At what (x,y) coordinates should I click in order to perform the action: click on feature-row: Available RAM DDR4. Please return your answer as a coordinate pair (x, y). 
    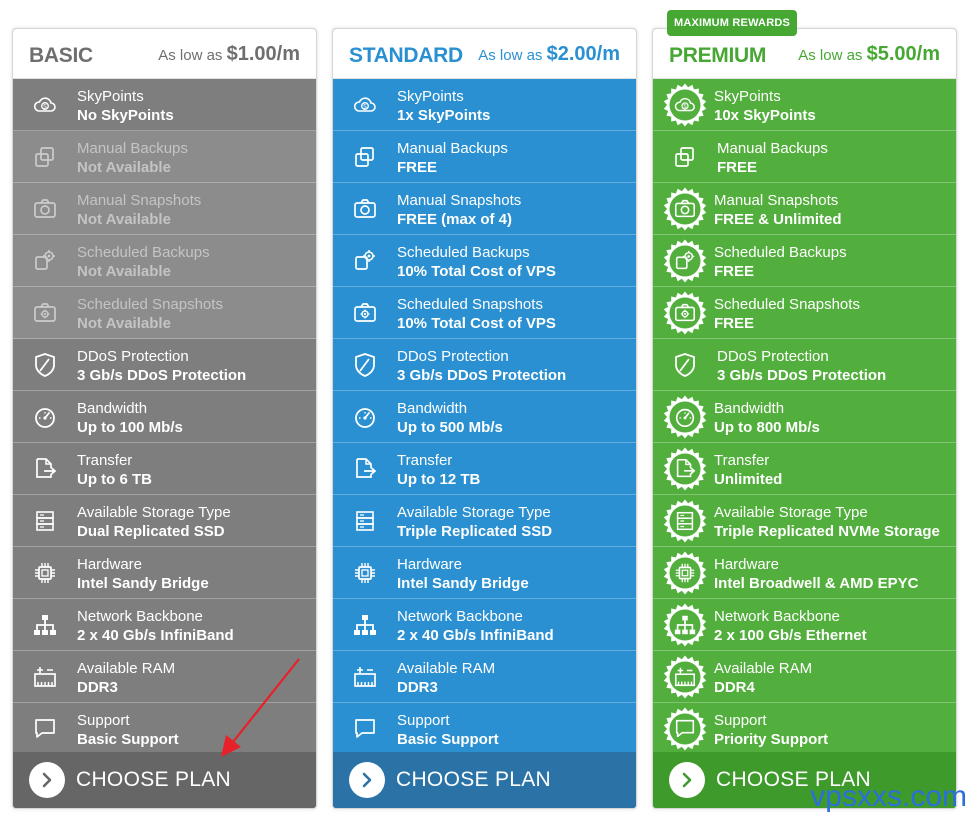
    Looking at the image, I should click on (804, 677).